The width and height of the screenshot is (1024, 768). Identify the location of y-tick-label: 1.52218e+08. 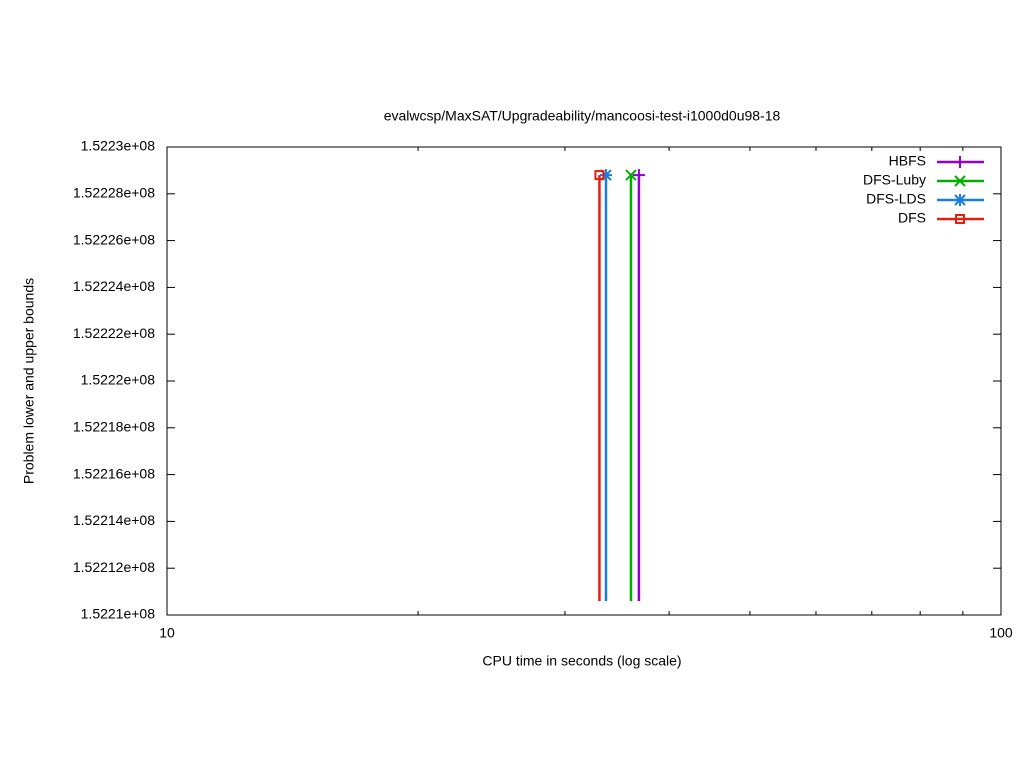
(114, 427).